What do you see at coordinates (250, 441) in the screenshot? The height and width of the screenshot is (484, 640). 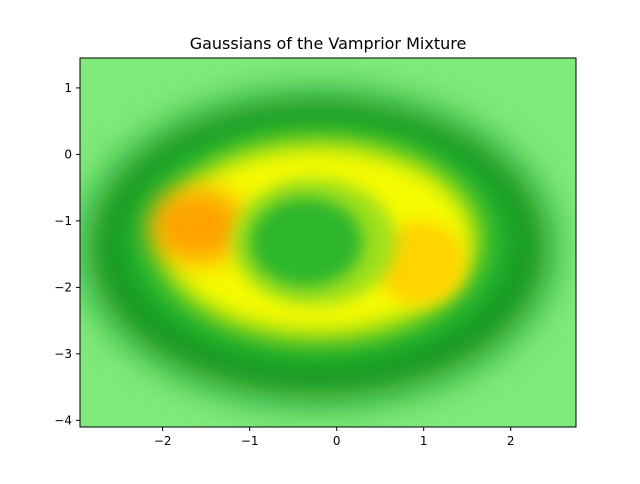 I see `x-tick-label: −1` at bounding box center [250, 441].